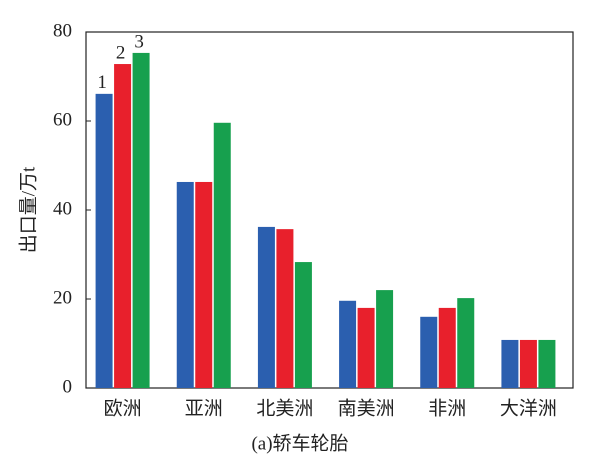 The image size is (605, 468). Describe the element at coordinates (62, 208) in the screenshot. I see `y-tick-label: 40` at that location.